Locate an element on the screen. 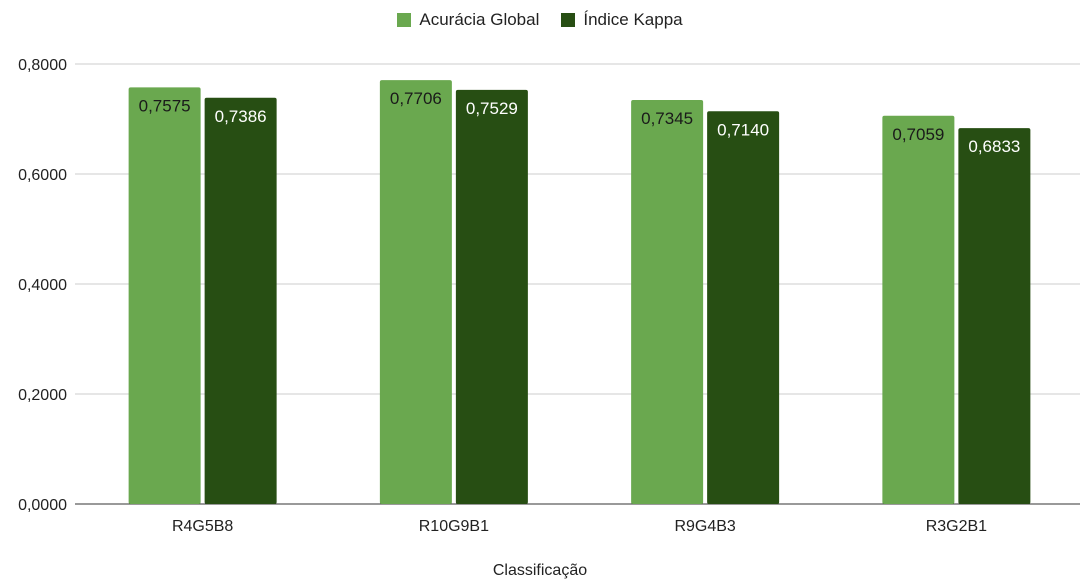 Image resolution: width=1080 pixels, height=582 pixels. bar-data-label: 0,7575 is located at coordinates (165, 105).